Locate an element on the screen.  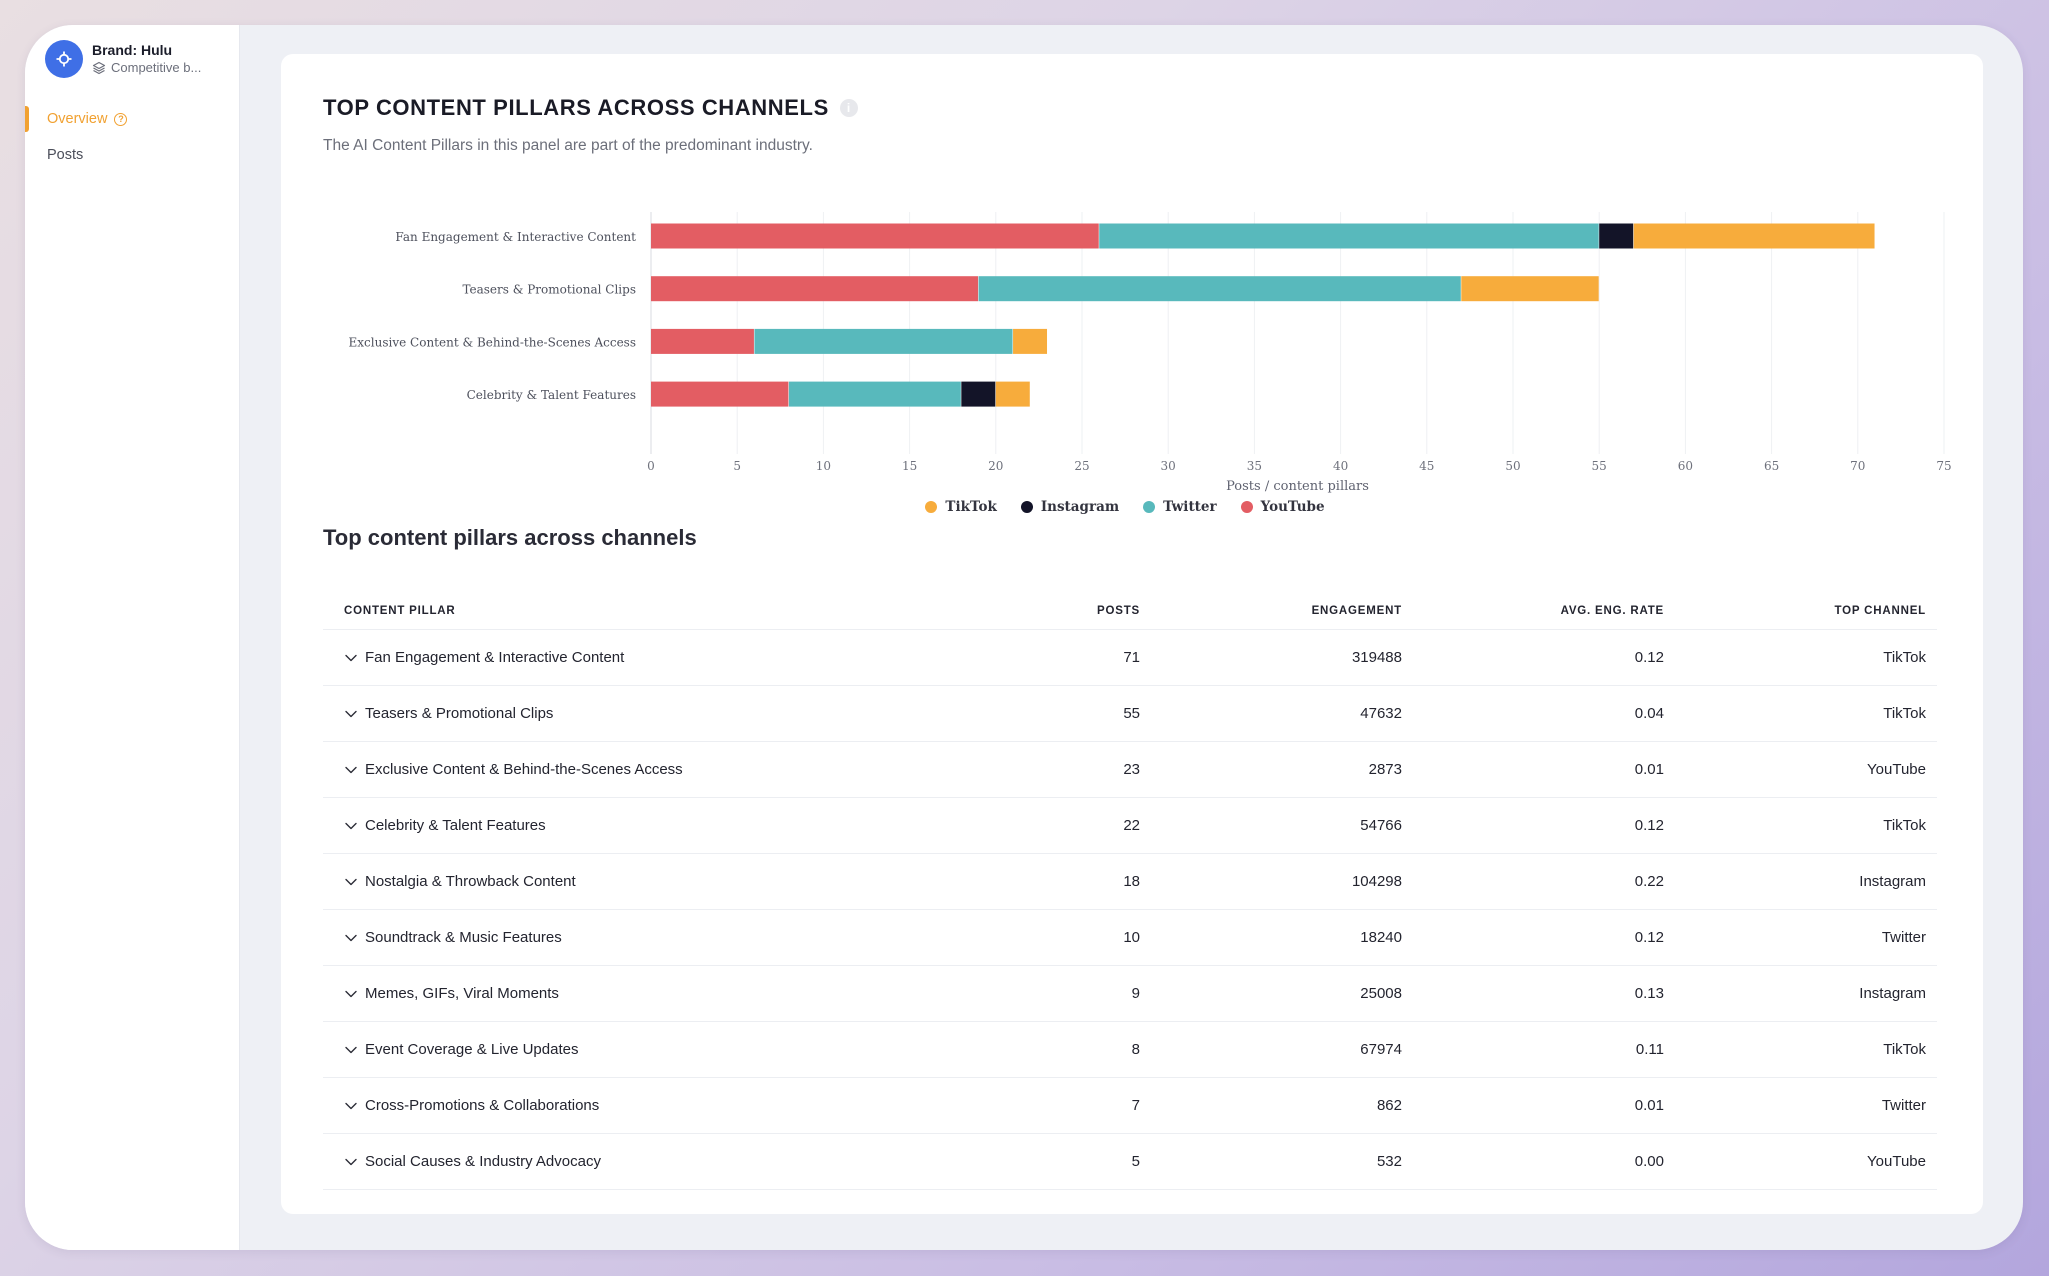
engagement-cell: 18240 is located at coordinates (1381, 937).